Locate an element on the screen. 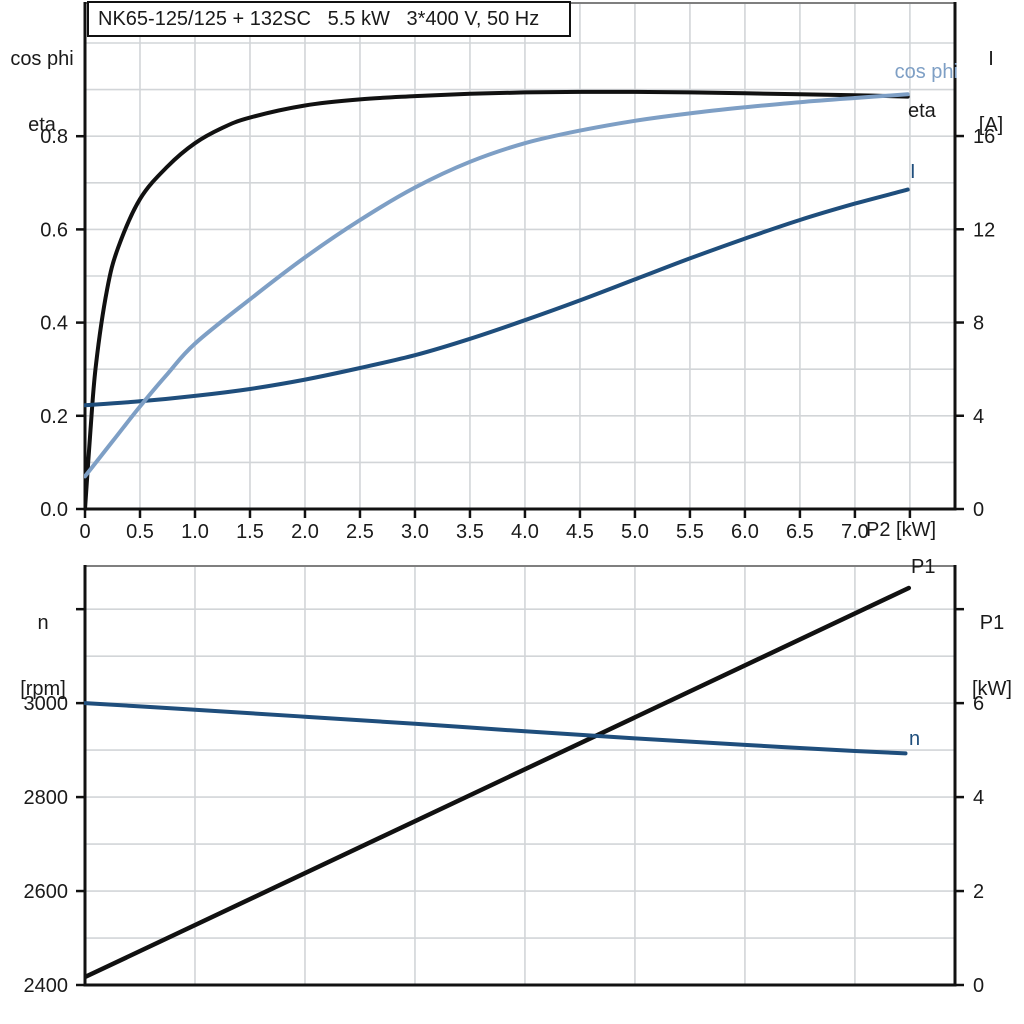 The width and height of the screenshot is (1024, 1024). x-axis-tick-label: 7.0 is located at coordinates (855, 532).